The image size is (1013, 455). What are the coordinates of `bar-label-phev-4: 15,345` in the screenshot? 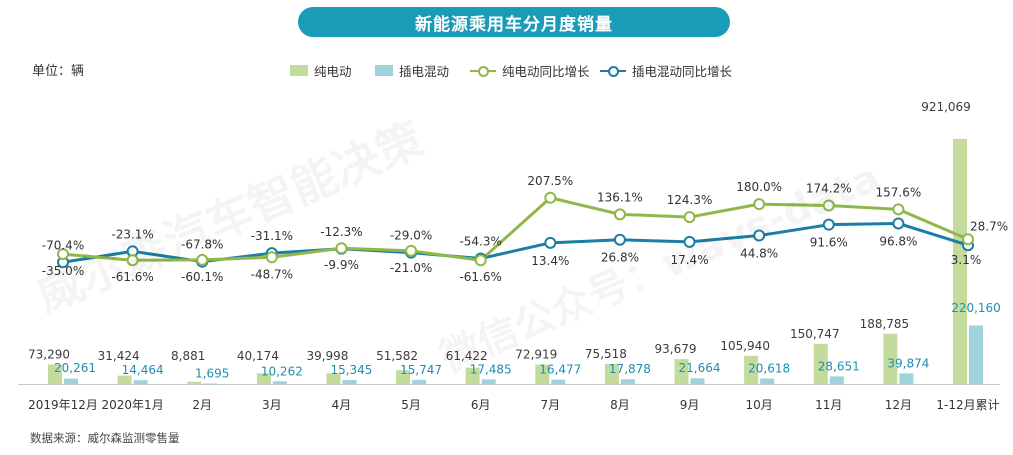 It's located at (351, 370).